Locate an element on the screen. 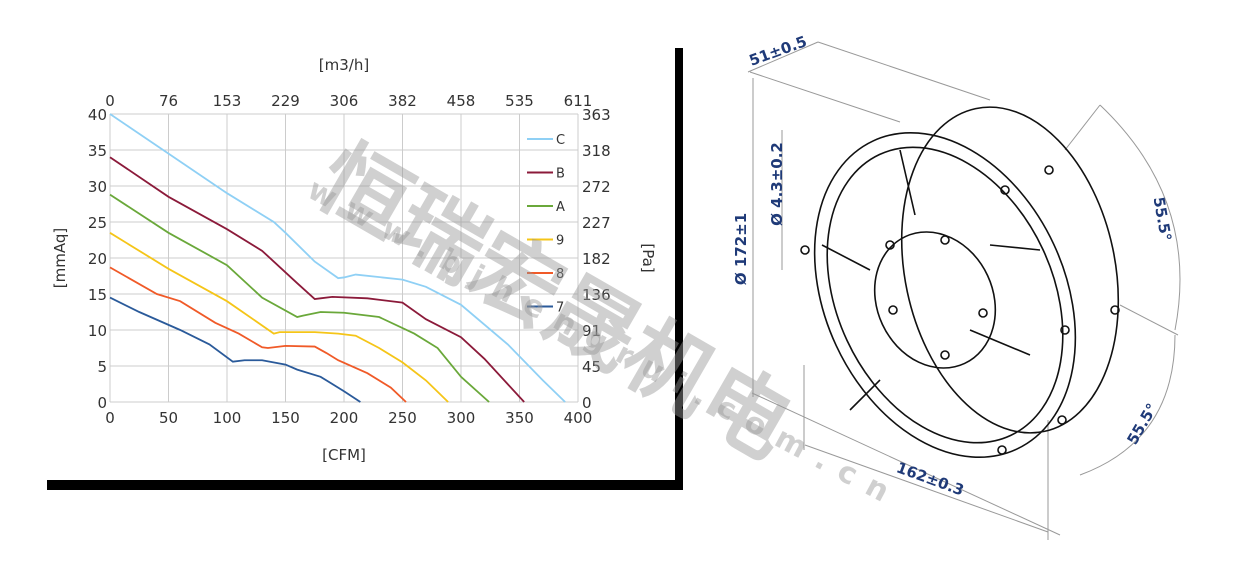 The height and width of the screenshot is (568, 1239). y-axis-label: [mmAq] is located at coordinates (60, 258).